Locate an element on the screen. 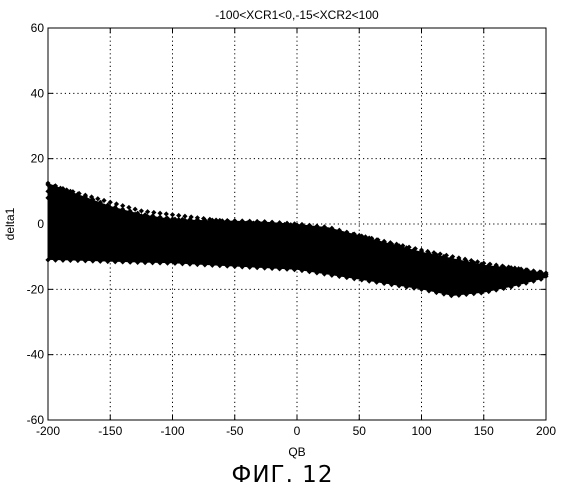 The width and height of the screenshot is (565, 500). y-axis-label: delta1 is located at coordinates (10, 223).